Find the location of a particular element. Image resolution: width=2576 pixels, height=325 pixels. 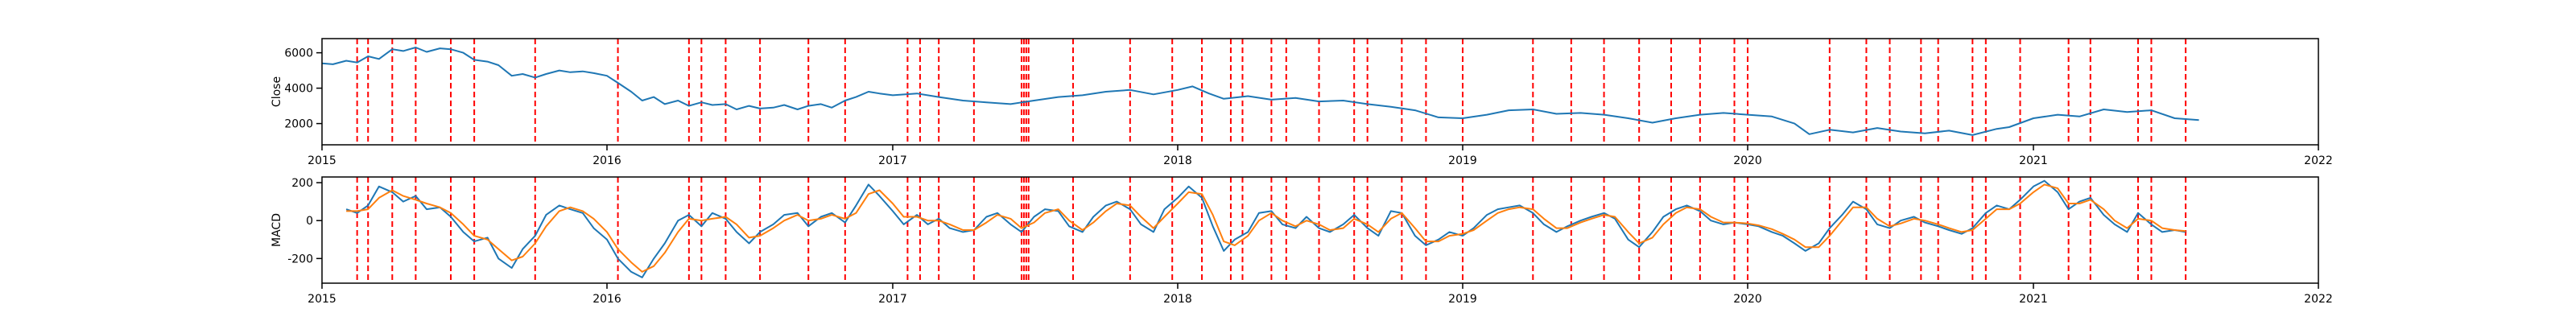

y-axis-title-0: Close is located at coordinates (276, 91).